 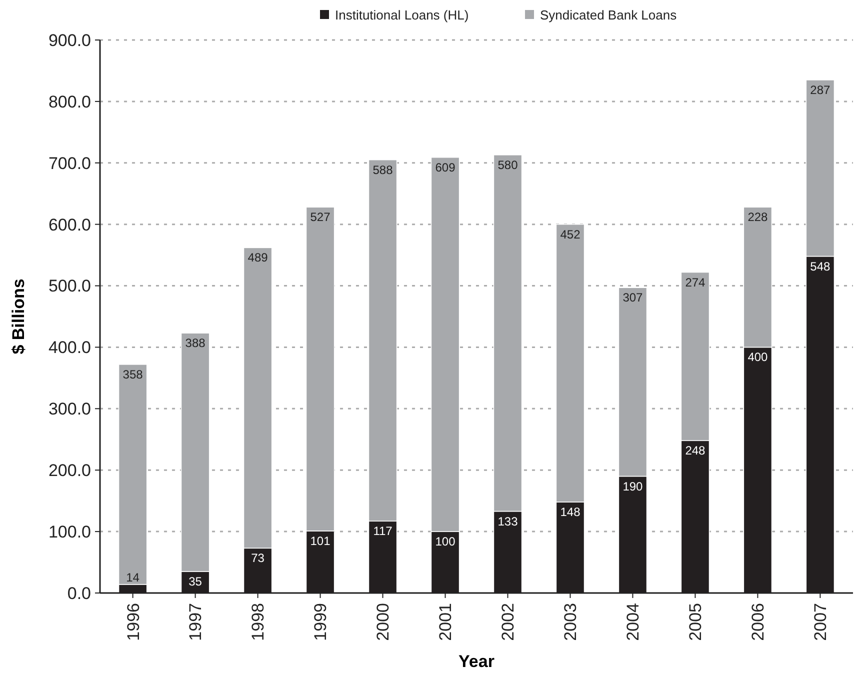 What do you see at coordinates (258, 622) in the screenshot?
I see `x-tick-label: 1998` at bounding box center [258, 622].